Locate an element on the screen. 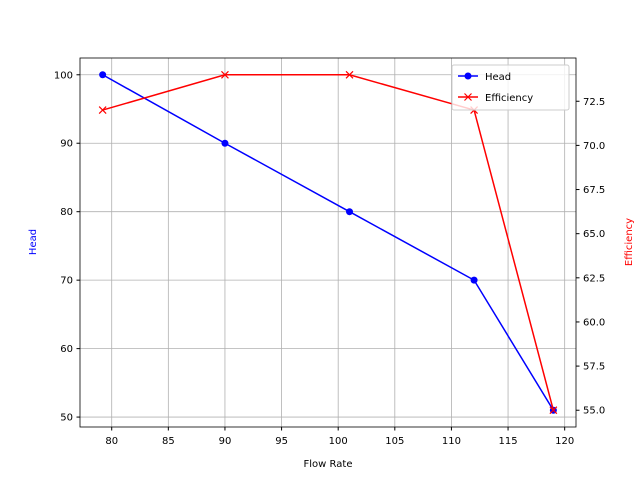  y-axis-label-right: Efficiency is located at coordinates (629, 242).